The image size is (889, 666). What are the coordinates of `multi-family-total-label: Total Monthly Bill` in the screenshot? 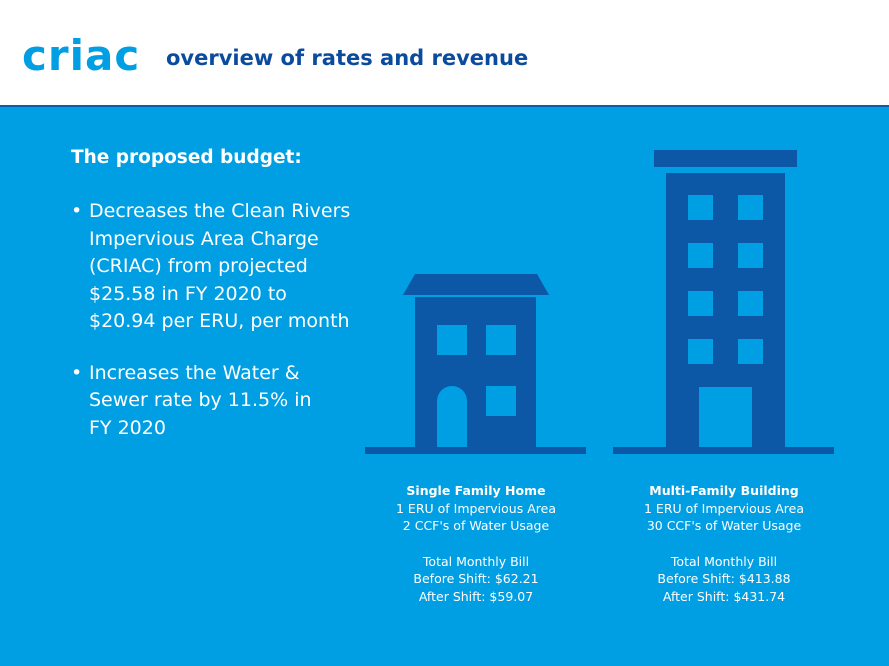 It's located at (724, 561).